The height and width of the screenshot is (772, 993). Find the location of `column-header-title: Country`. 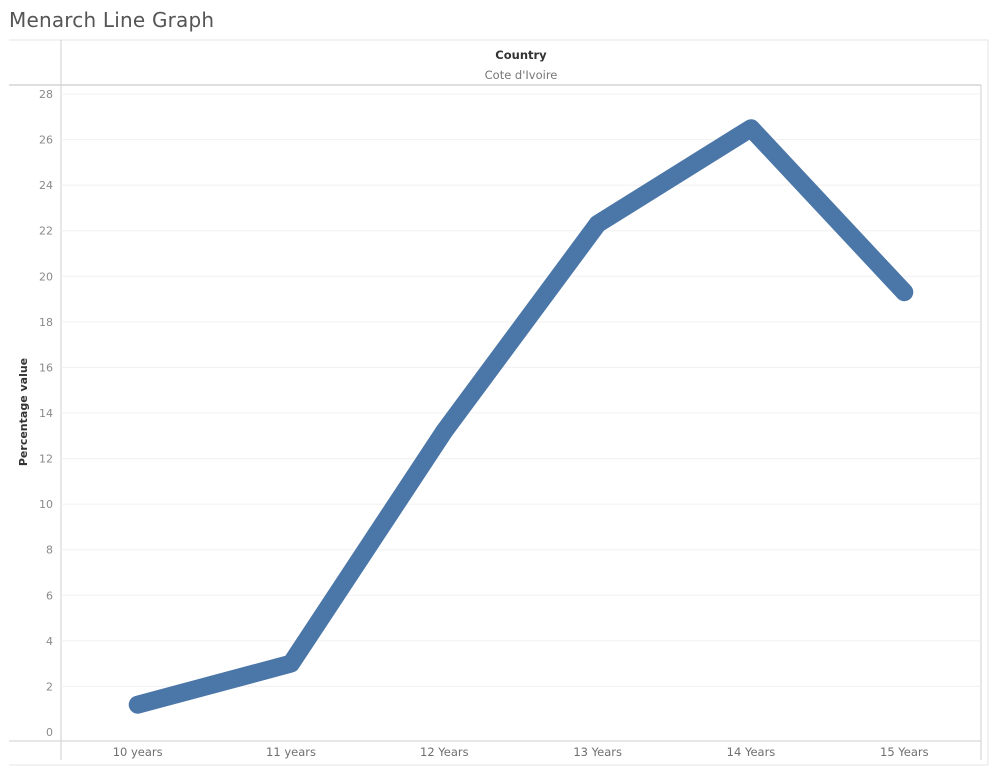

column-header-title: Country is located at coordinates (521, 55).